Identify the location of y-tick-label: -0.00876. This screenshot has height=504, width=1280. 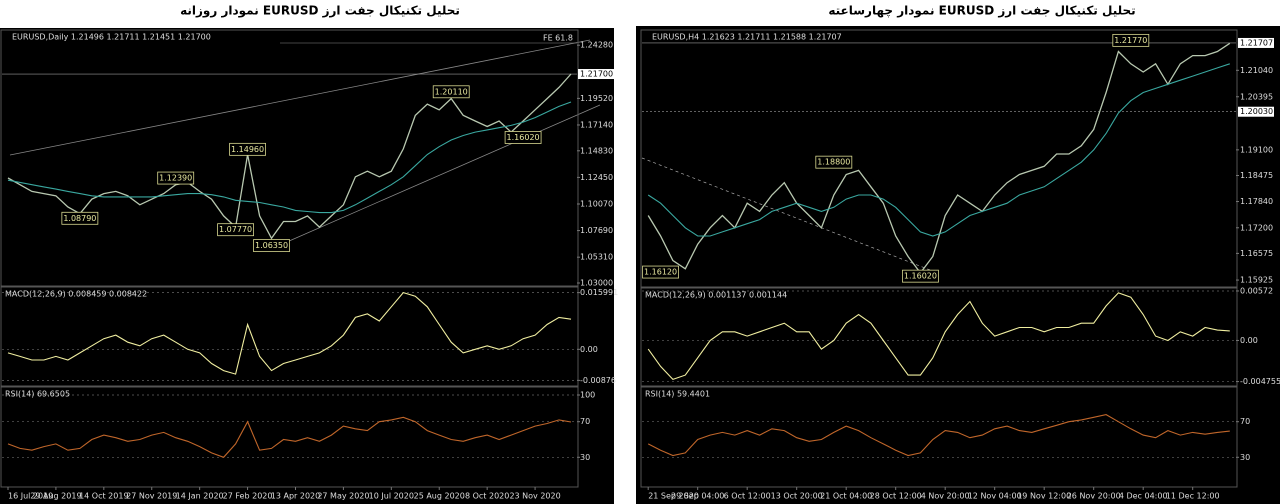
(598, 380).